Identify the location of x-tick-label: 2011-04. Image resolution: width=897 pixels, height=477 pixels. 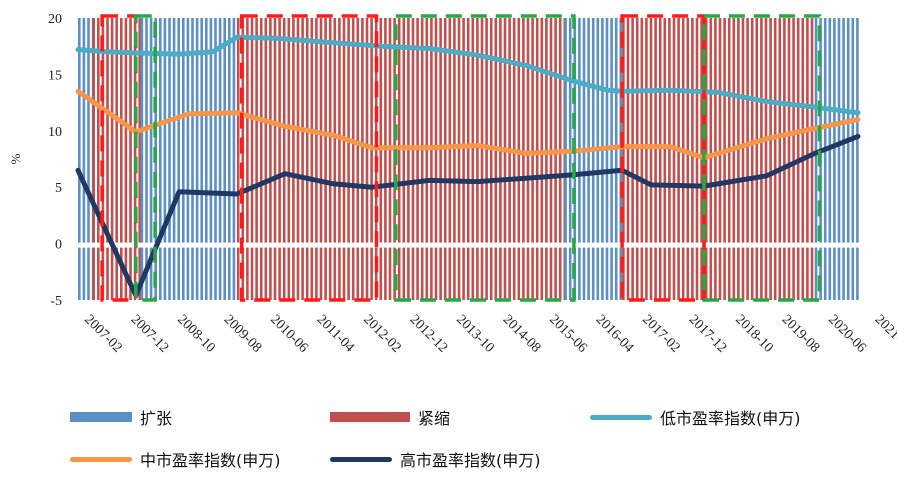
(335, 333).